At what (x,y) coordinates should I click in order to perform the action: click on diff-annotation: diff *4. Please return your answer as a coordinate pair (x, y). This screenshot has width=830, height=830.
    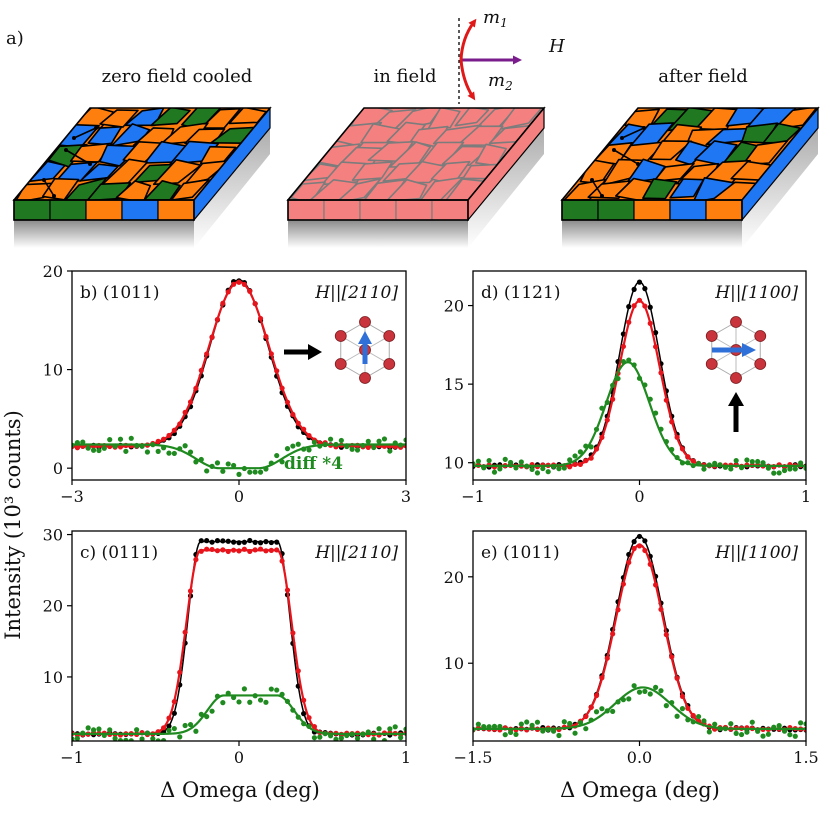
    Looking at the image, I should click on (313, 464).